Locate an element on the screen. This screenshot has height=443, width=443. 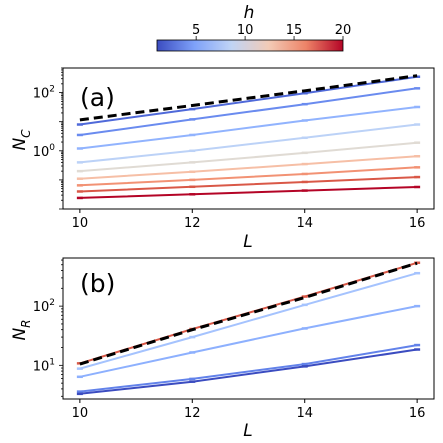
panel-a-x-tick-label: 14 is located at coordinates (304, 223).